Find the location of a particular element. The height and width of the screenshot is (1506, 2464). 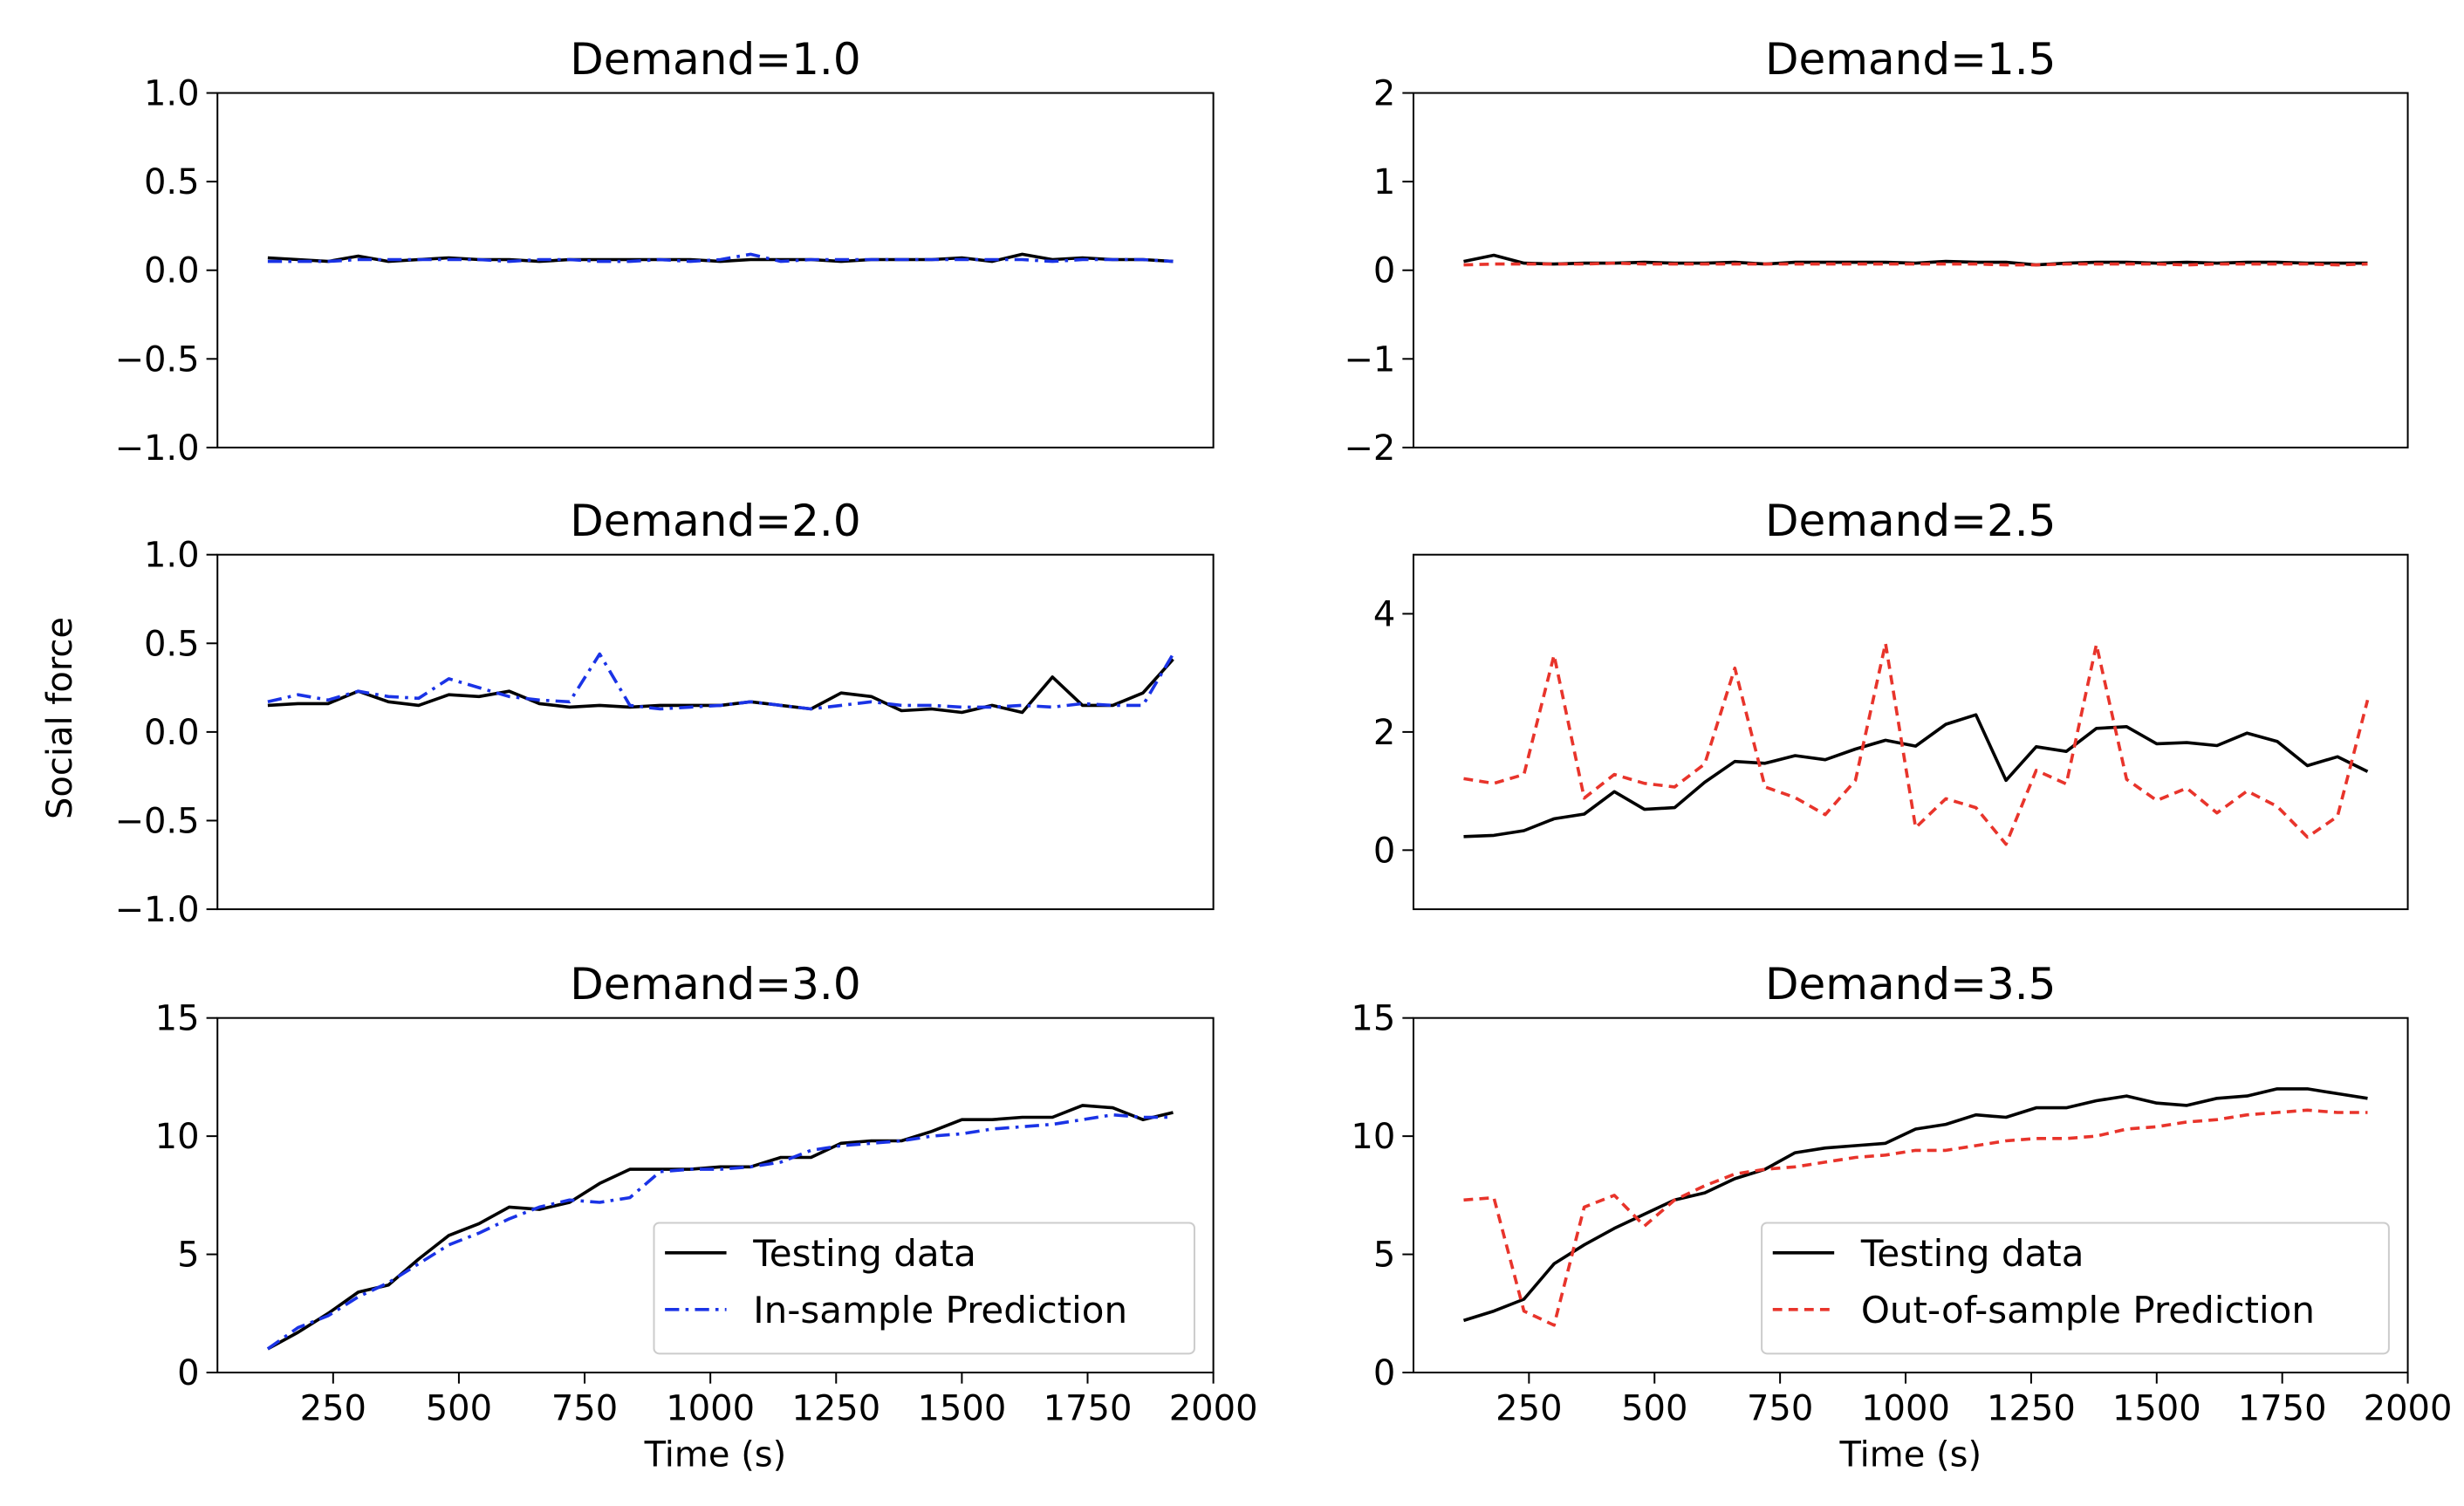

panel-title: Demand=3.0 is located at coordinates (715, 984).